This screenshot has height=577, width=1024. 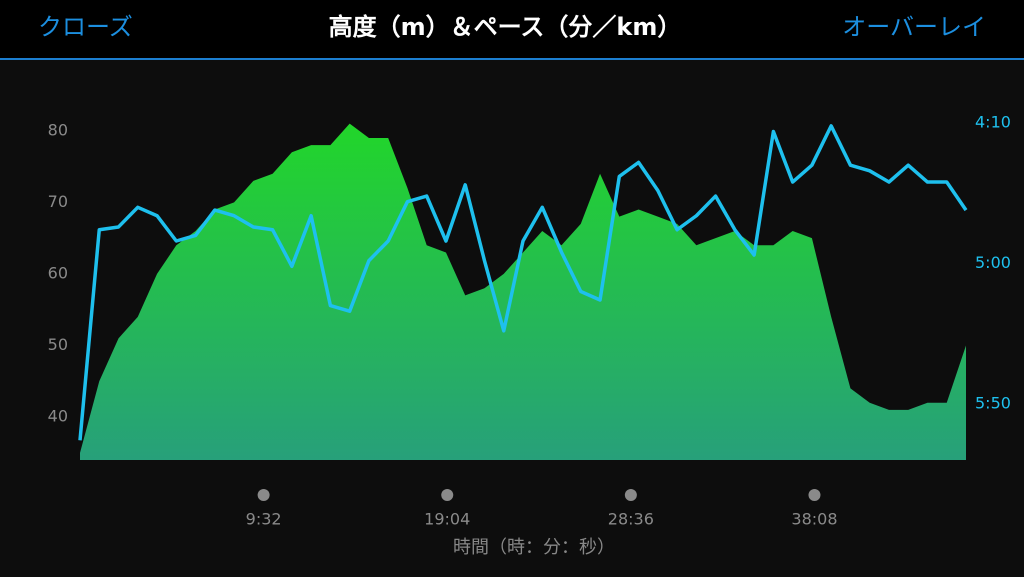 I want to click on y-tick-label: 70, so click(x=58, y=201).